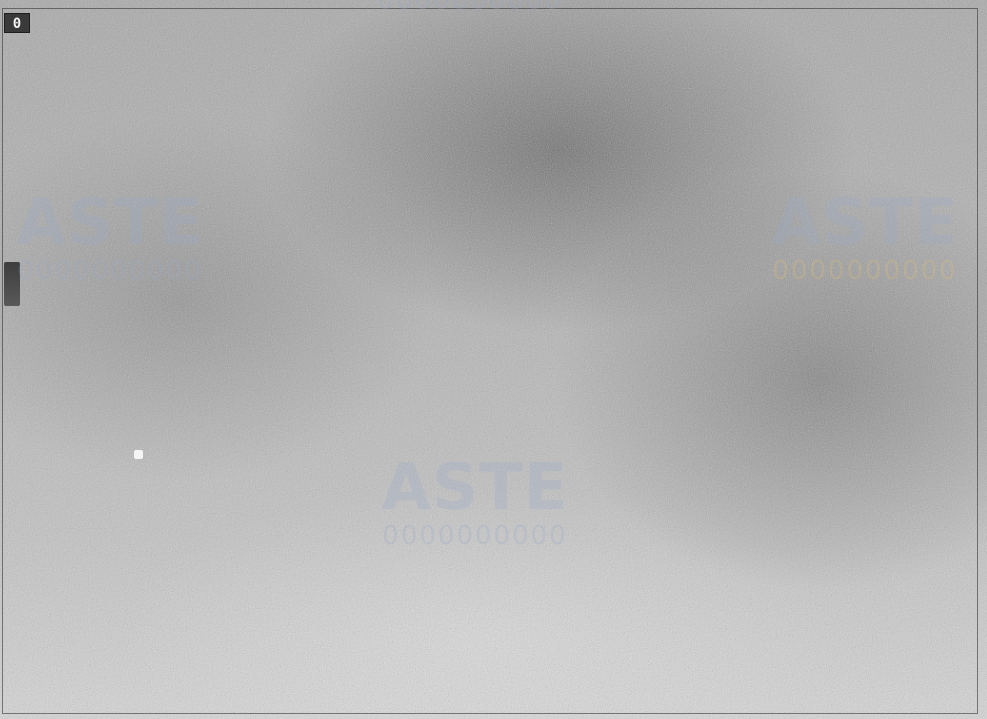 The image size is (987, 719). What do you see at coordinates (17, 23) in the screenshot?
I see `corner-label: 0` at bounding box center [17, 23].